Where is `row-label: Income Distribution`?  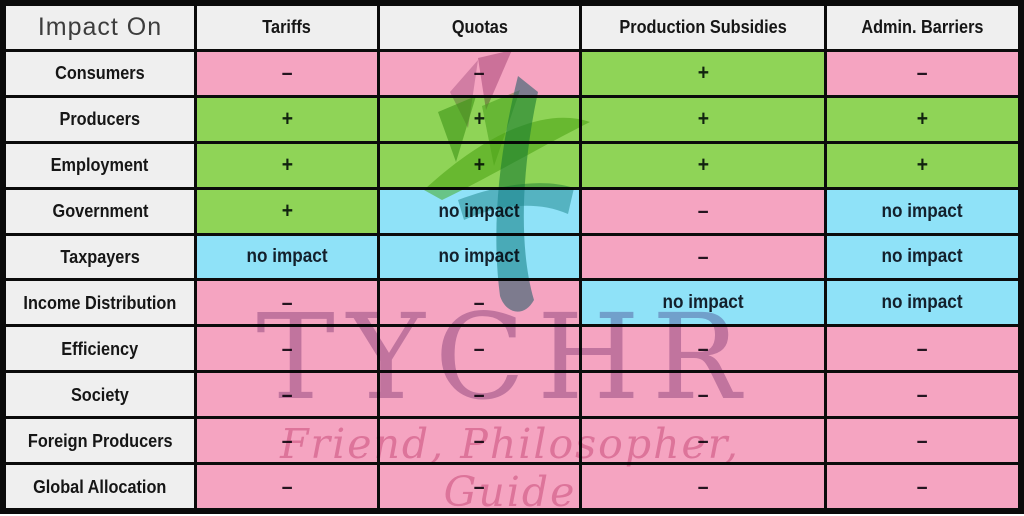
row-label: Income Distribution is located at coordinates (100, 303).